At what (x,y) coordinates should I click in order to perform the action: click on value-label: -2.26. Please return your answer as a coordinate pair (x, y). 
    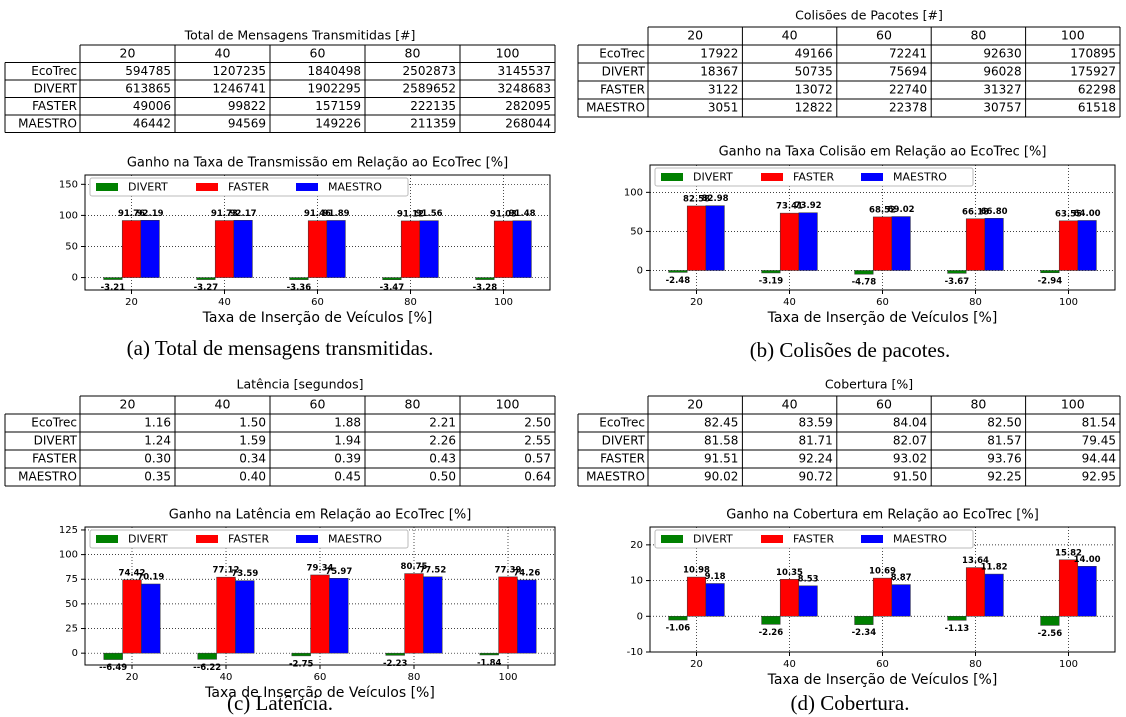
    Looking at the image, I should click on (771, 633).